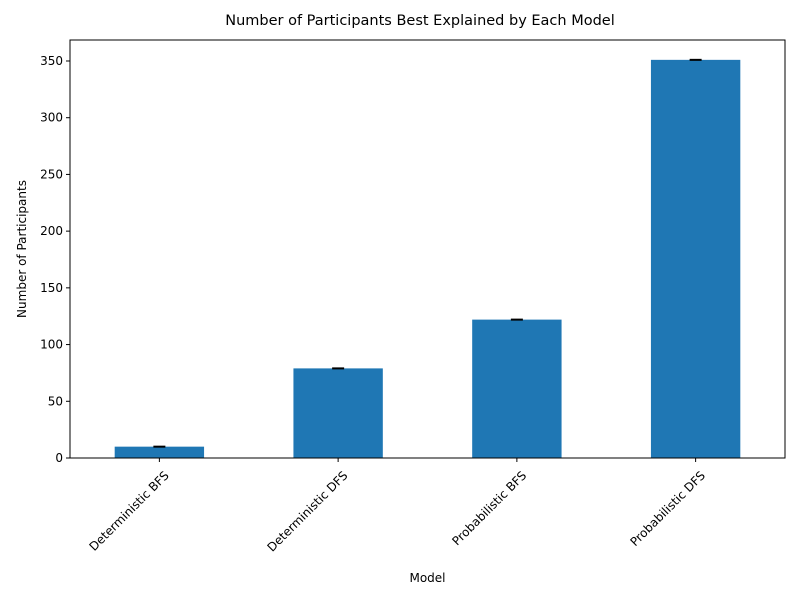  What do you see at coordinates (159, 452) in the screenshot?
I see `bar-deterministic-bfs` at bounding box center [159, 452].